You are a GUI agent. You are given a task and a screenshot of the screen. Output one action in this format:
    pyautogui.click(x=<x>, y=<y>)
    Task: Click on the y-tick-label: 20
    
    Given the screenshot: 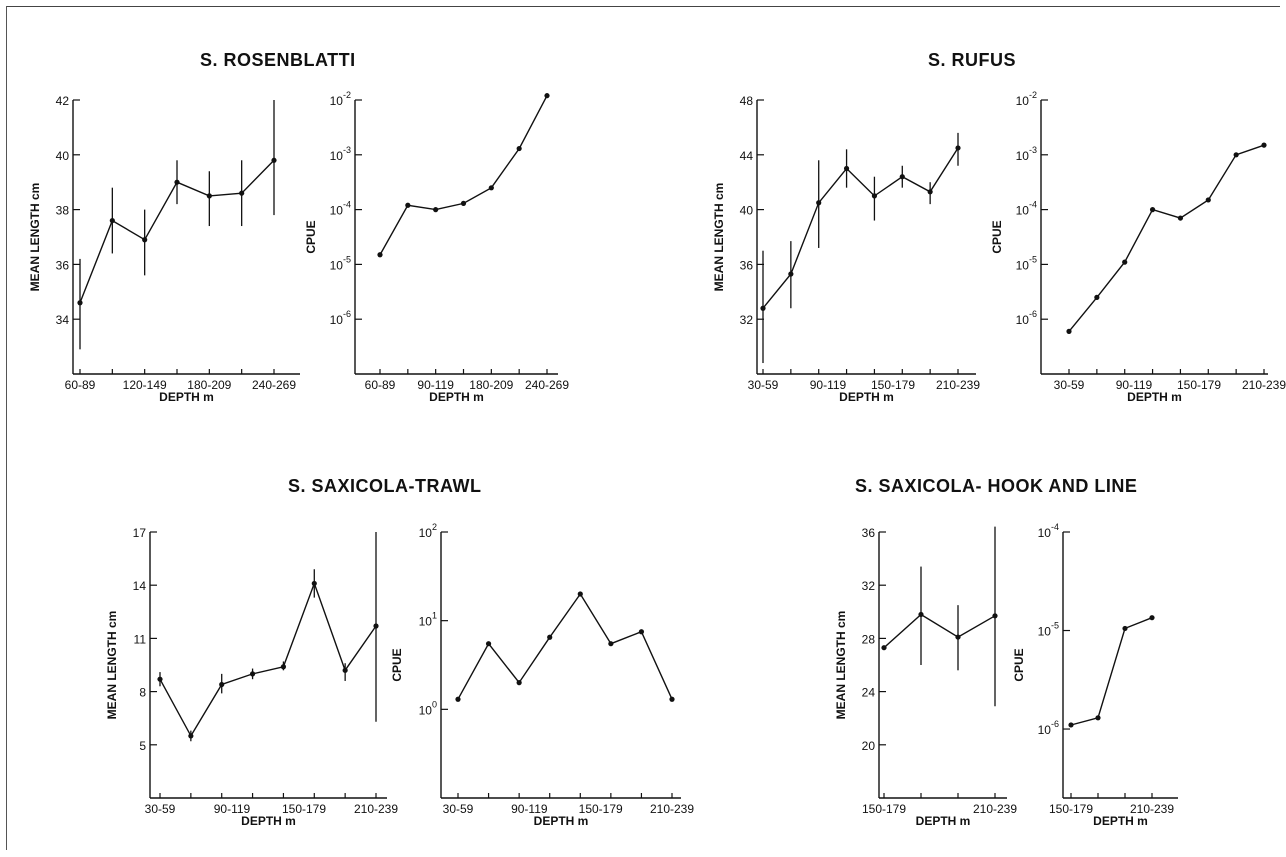 What is the action you would take?
    pyautogui.click(x=869, y=746)
    